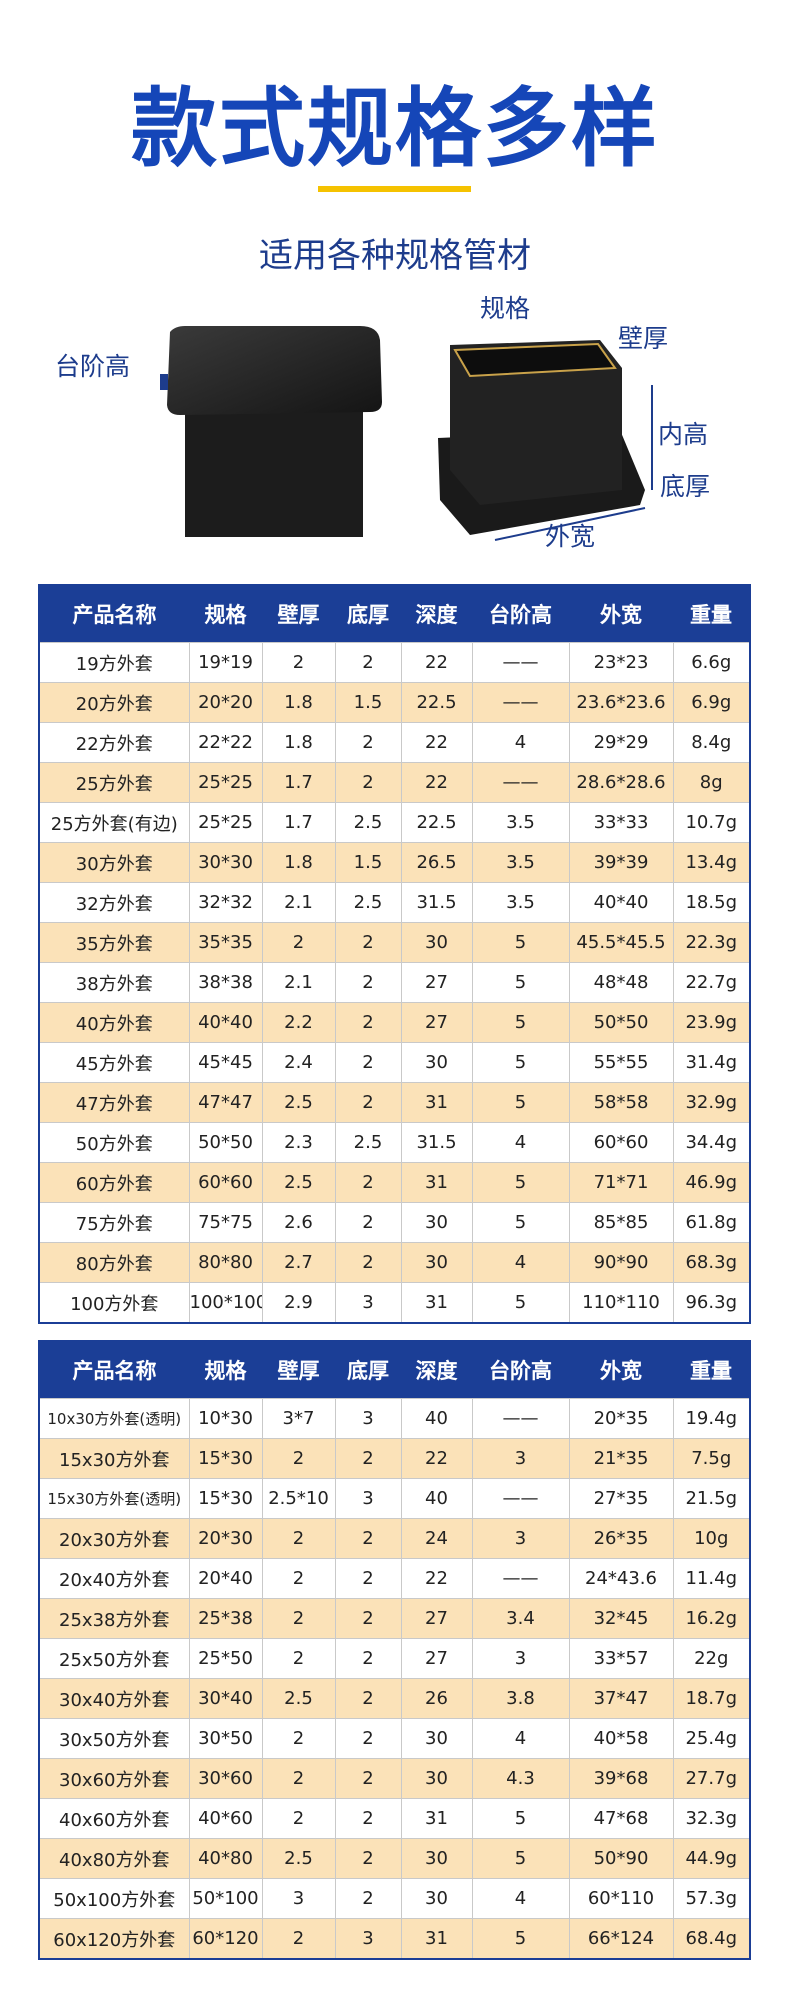  What do you see at coordinates (114, 782) in the screenshot?
I see `cell: 25方外套` at bounding box center [114, 782].